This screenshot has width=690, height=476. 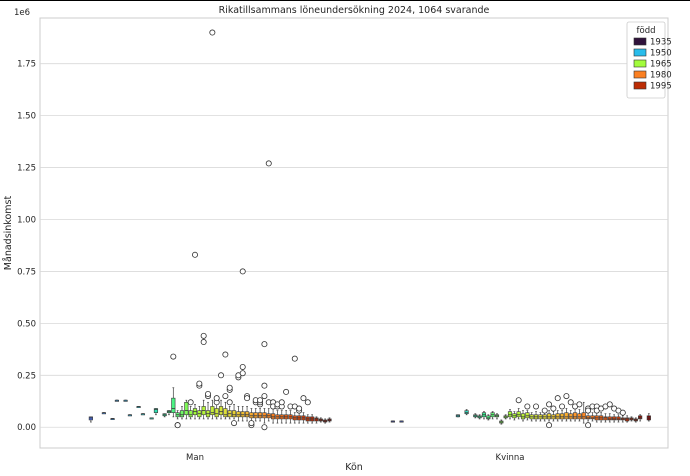 What do you see at coordinates (26, 376) in the screenshot?
I see `y-tick-label: 0.25` at bounding box center [26, 376].